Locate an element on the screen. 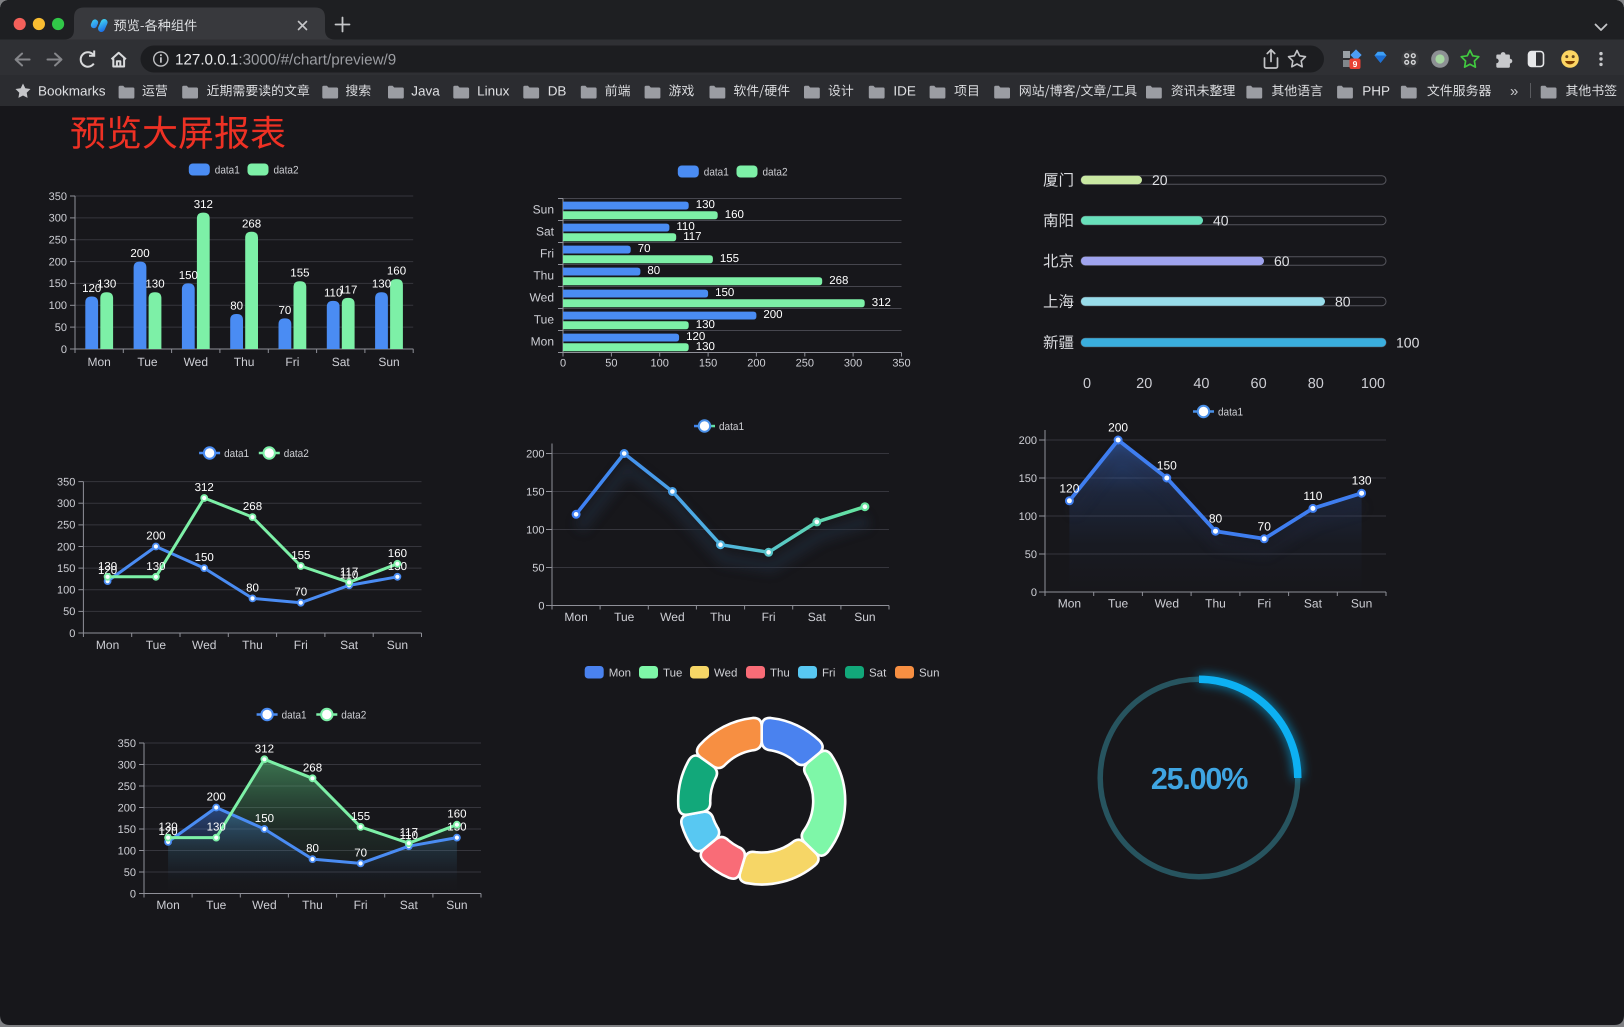 The height and width of the screenshot is (1027, 1624). svg-text: PHP is located at coordinates (1376, 90).